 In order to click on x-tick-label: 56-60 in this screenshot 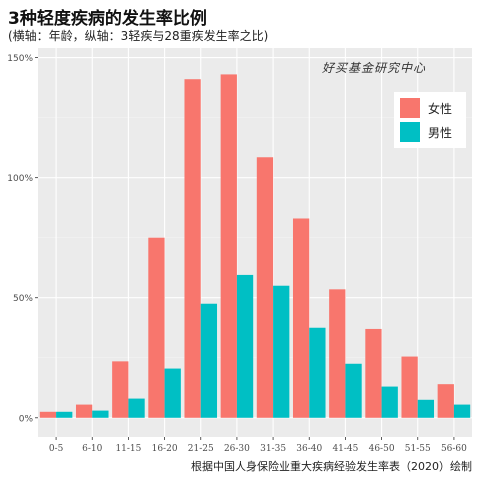, I will do `click(454, 449)`.